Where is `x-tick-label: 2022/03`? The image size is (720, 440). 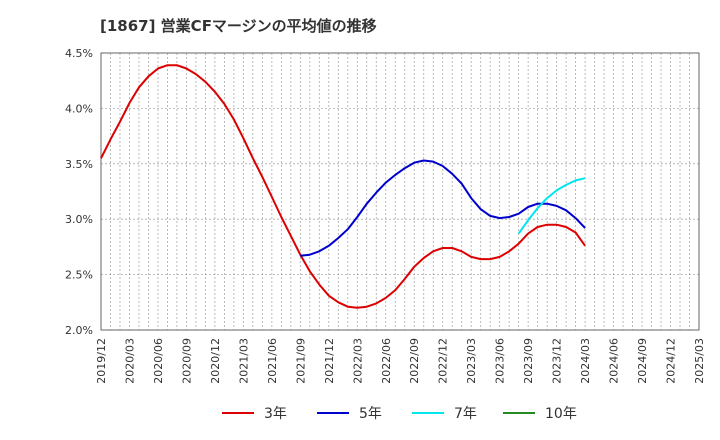
x-tick-label: 2022/03 is located at coordinates (357, 361).